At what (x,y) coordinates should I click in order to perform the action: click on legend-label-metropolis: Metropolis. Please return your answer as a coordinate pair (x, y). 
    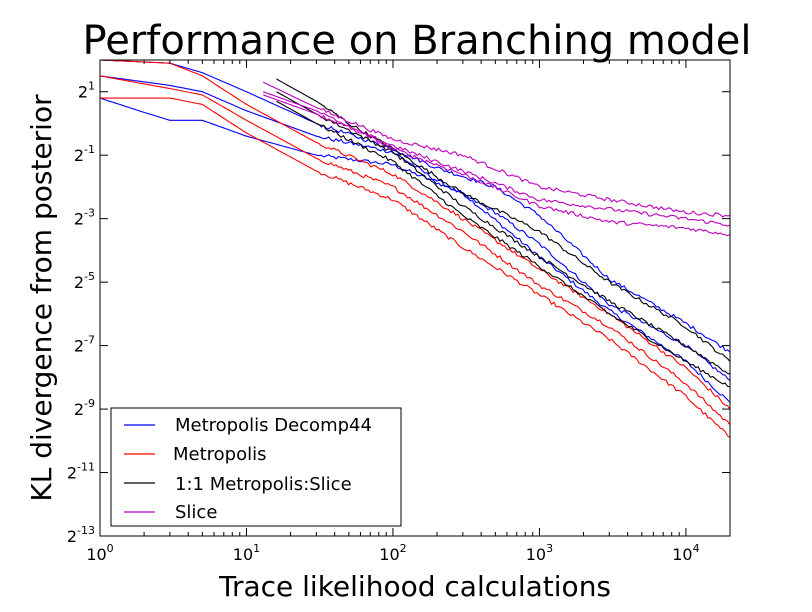
    Looking at the image, I should click on (220, 454).